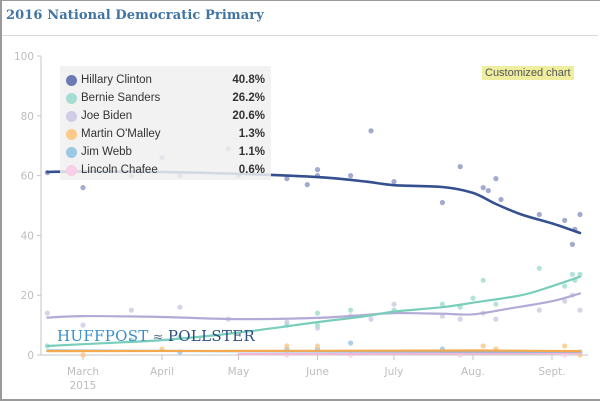  I want to click on wave-icon: ≈, so click(158, 337).